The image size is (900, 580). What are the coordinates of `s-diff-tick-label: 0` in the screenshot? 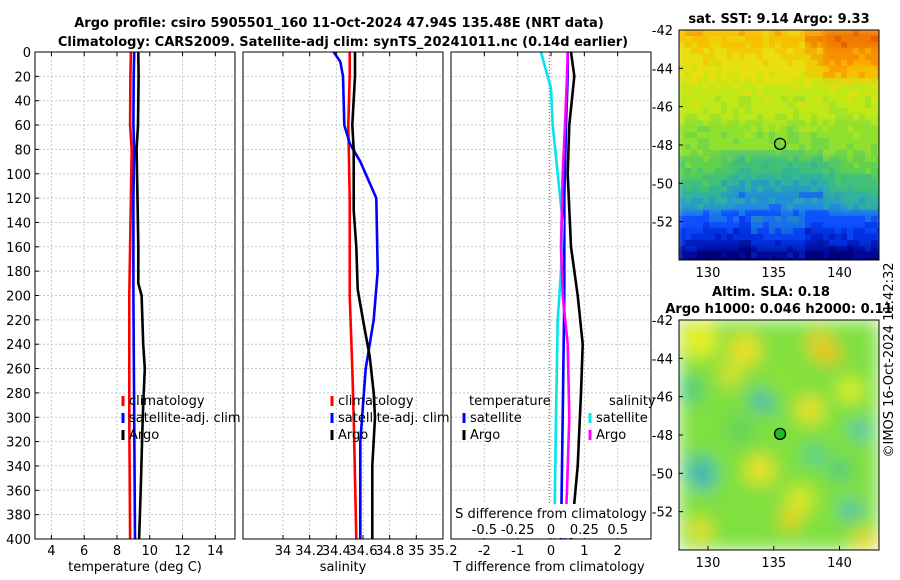 It's located at (551, 530).